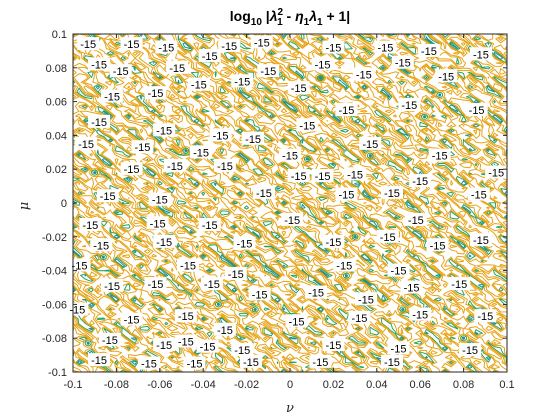  I want to click on y-tick-label: -0.06, so click(54, 305).